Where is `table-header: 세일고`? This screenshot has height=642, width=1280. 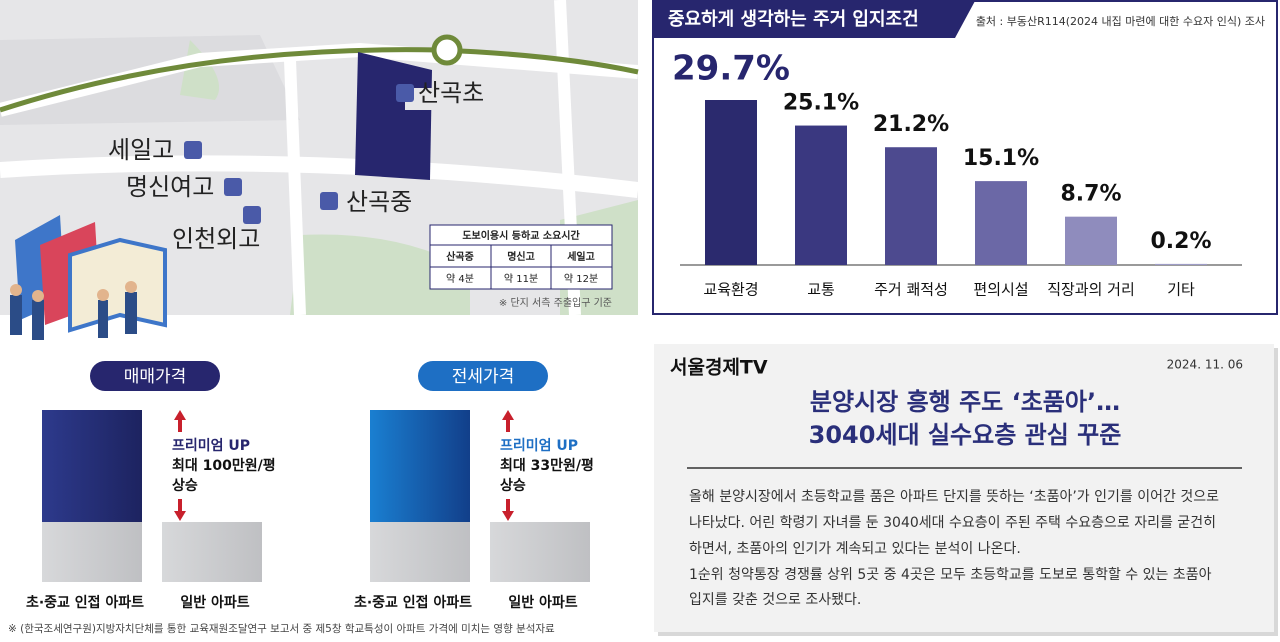
table-header: 세일고 is located at coordinates (581, 256).